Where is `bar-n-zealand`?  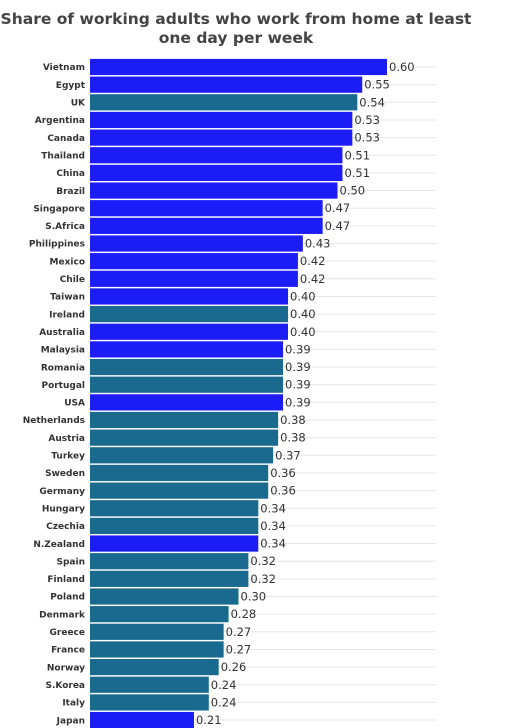
bar-n-zealand is located at coordinates (174, 543).